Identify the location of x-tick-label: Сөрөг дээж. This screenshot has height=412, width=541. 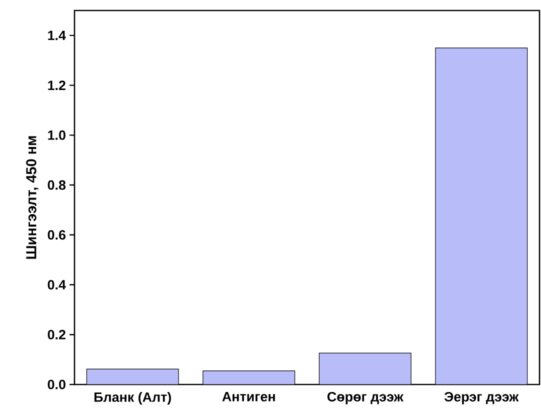
(365, 398).